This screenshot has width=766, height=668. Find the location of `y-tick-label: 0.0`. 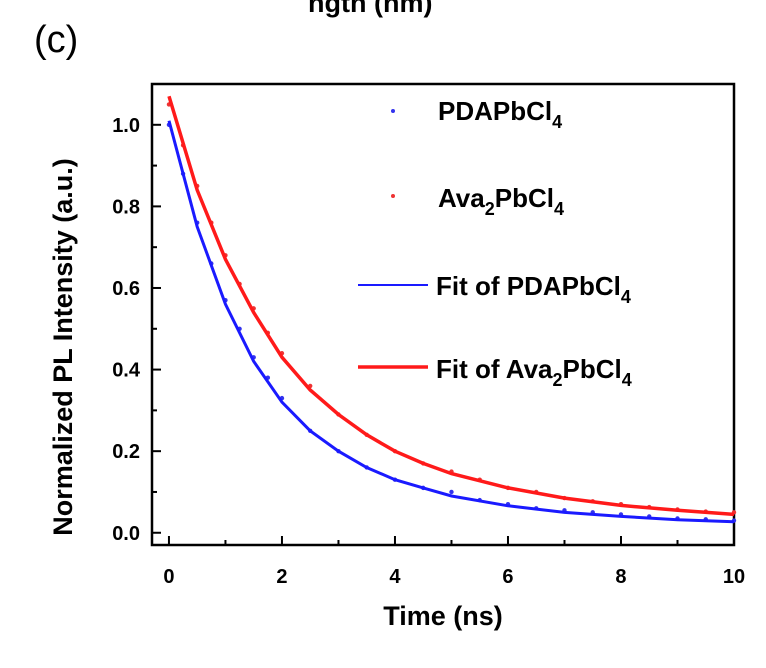

y-tick-label: 0.0 is located at coordinates (126, 534).